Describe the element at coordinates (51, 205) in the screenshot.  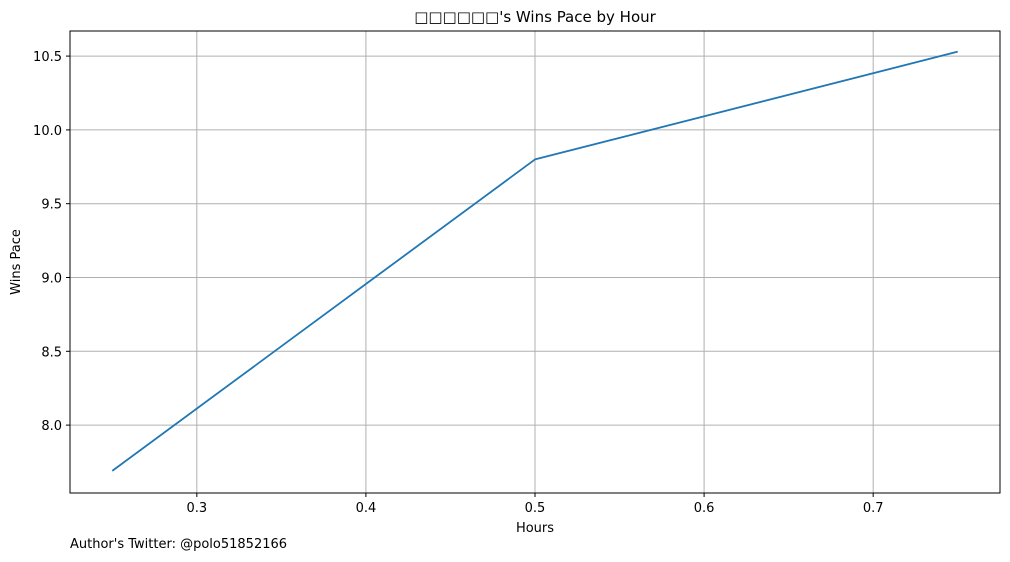
I see `y-tick-label: 9.5` at that location.